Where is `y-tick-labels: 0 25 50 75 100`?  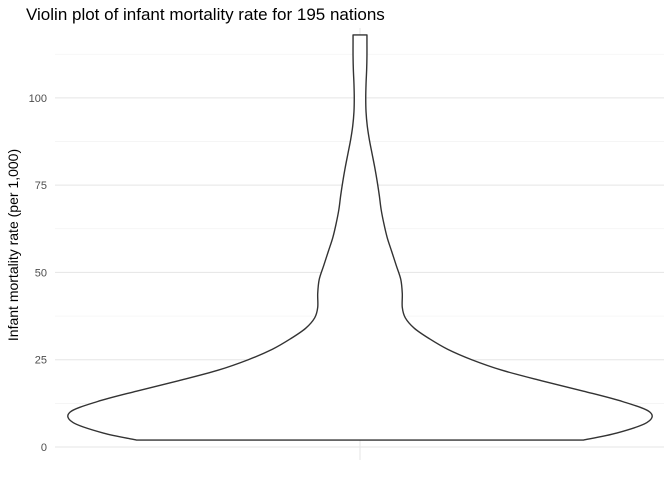 y-tick-labels: 0 25 50 75 100 is located at coordinates (38, 273).